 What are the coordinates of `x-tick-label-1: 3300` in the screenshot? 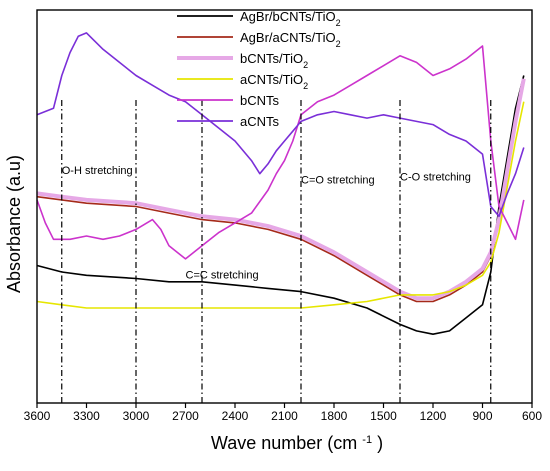 It's located at (86, 416).